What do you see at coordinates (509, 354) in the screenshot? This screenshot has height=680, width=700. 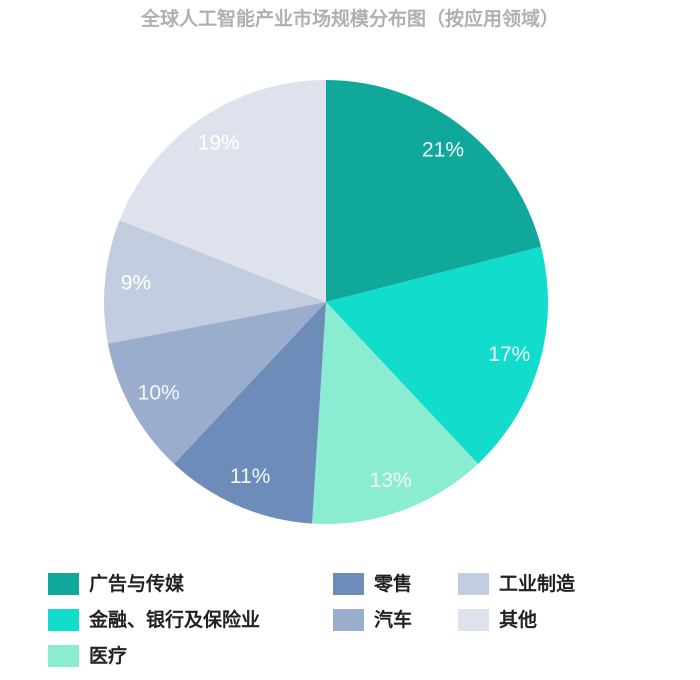 I see `slice-label: 17%` at bounding box center [509, 354].